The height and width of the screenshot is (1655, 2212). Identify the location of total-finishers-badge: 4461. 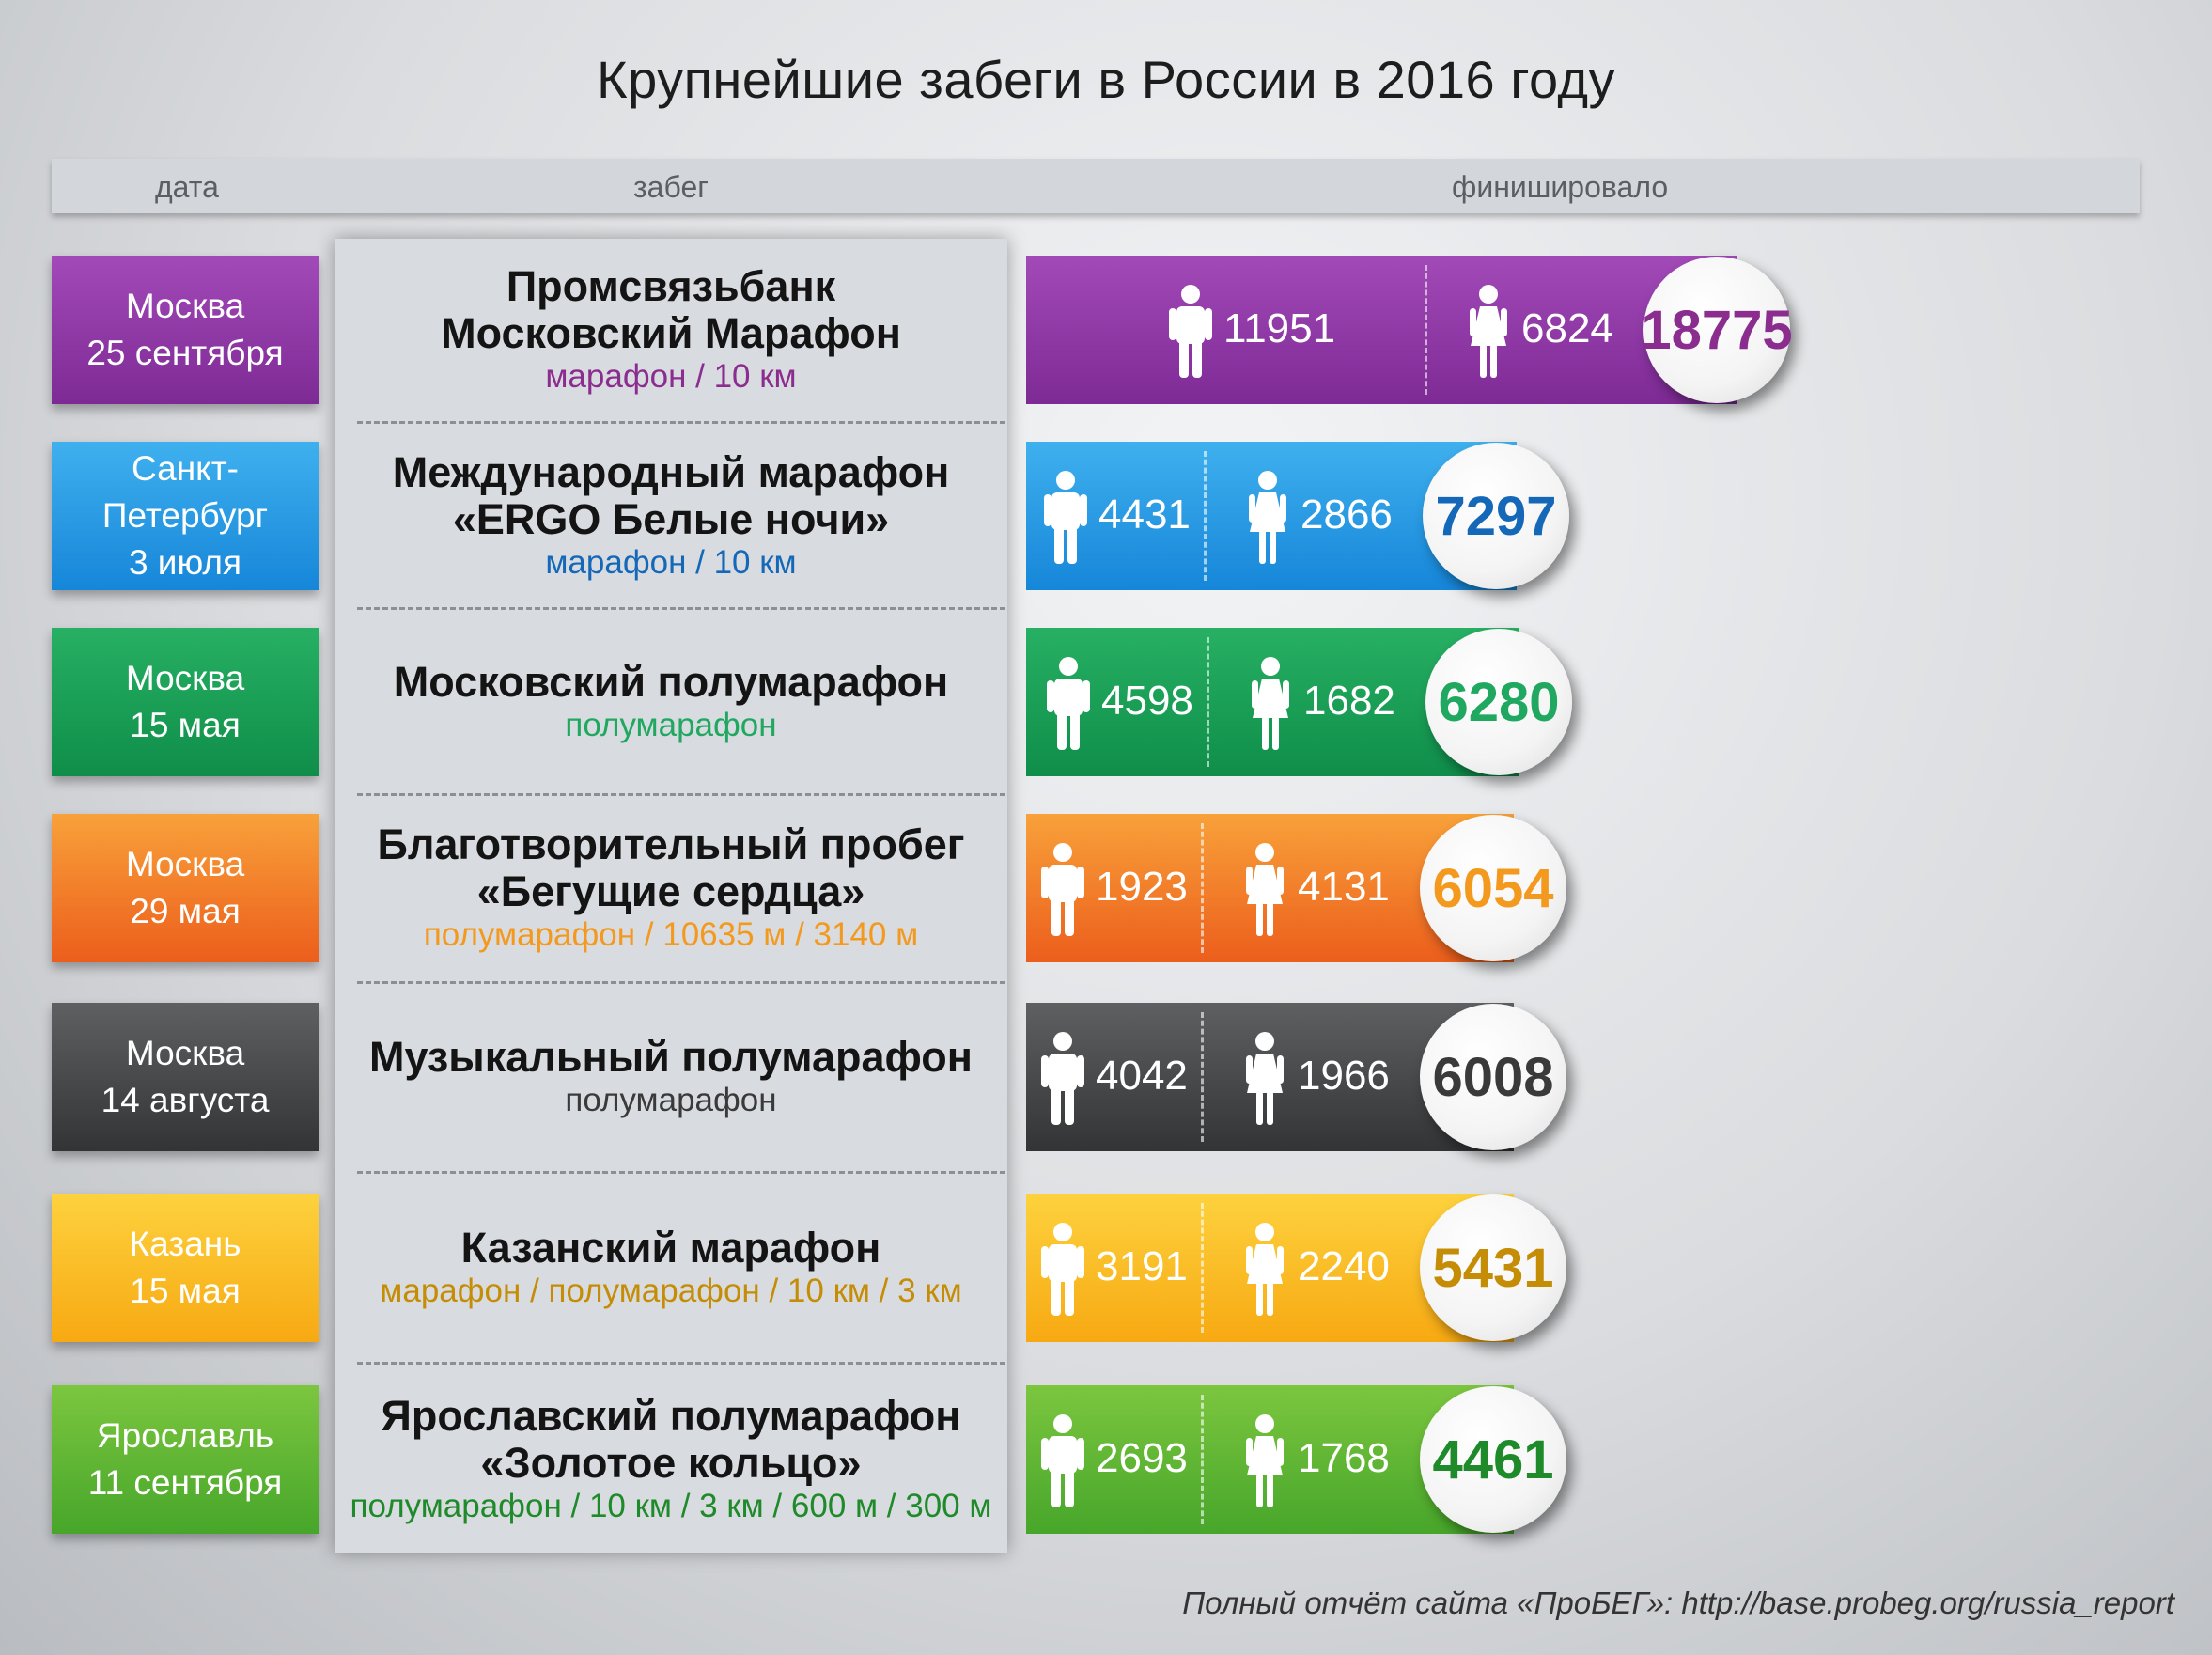
(1493, 1459).